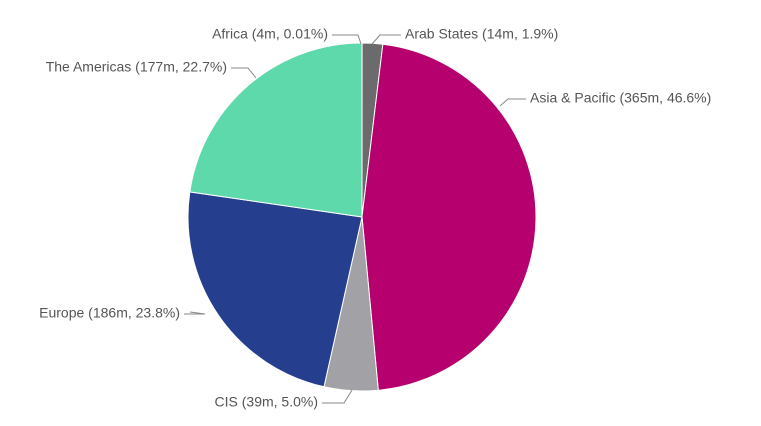  What do you see at coordinates (481, 34) in the screenshot?
I see `slice-label: Arab States (14m, 1.9%)` at bounding box center [481, 34].